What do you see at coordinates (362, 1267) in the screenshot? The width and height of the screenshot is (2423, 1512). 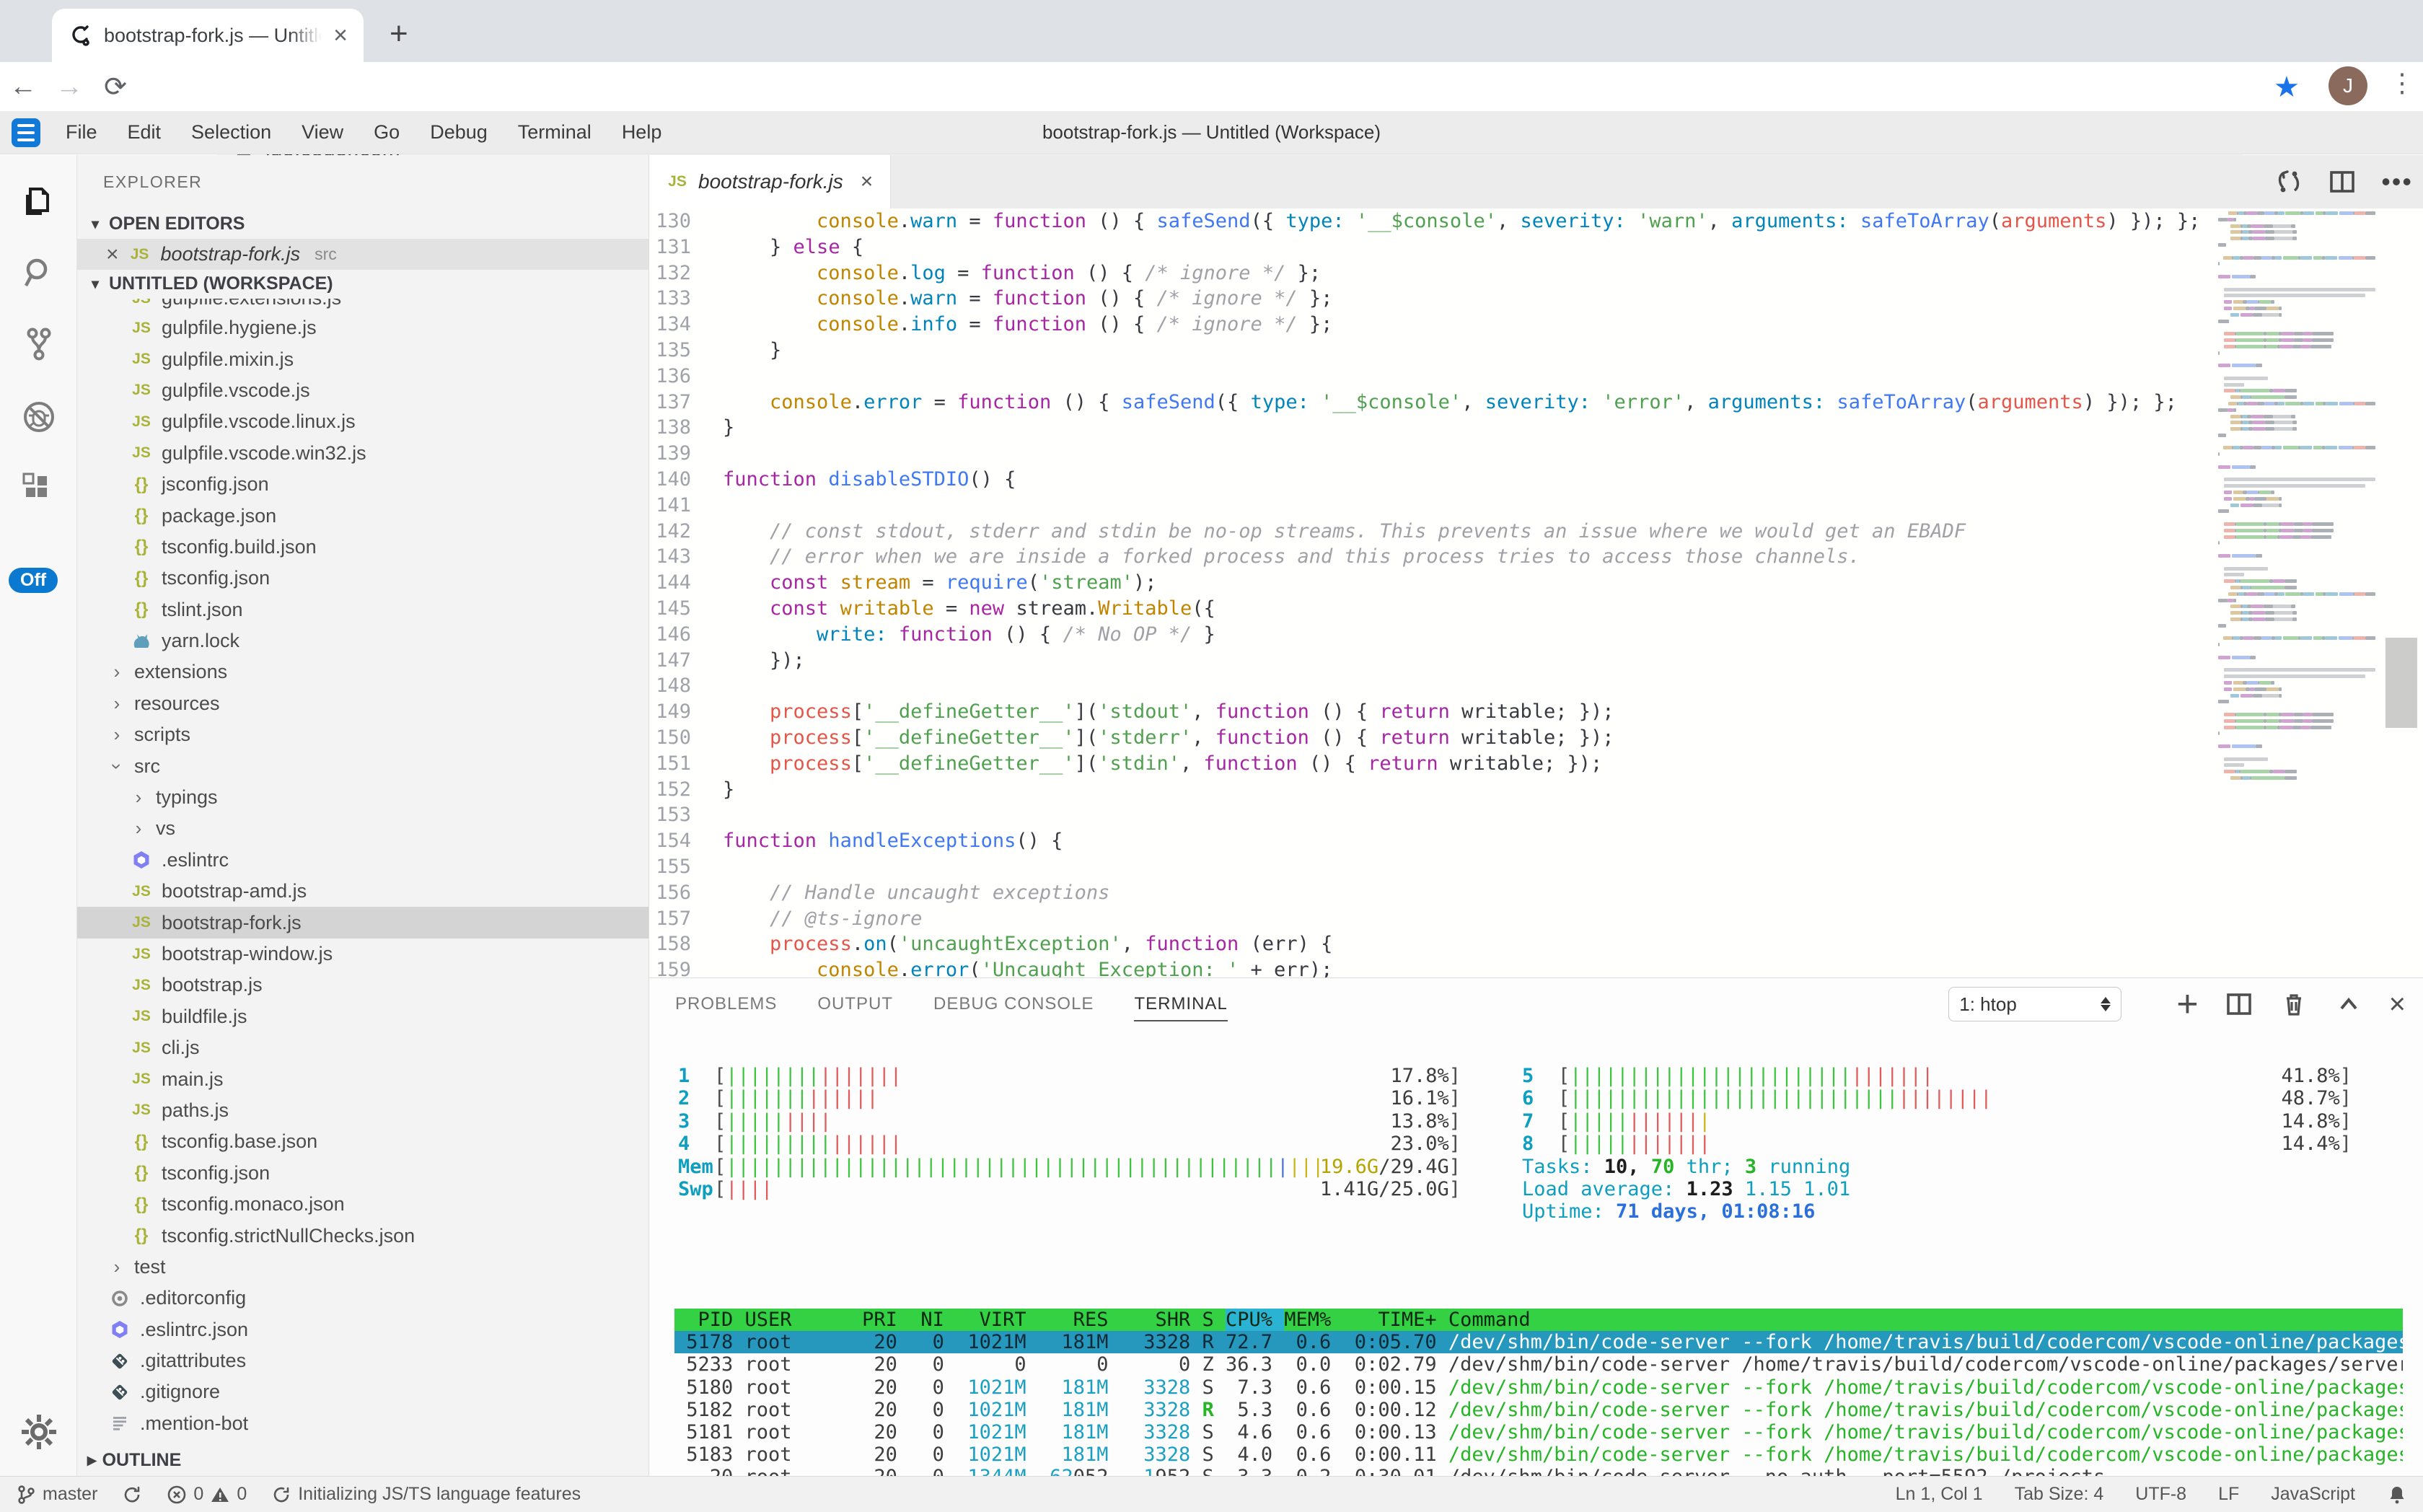 I see `folder-row-test: › test` at bounding box center [362, 1267].